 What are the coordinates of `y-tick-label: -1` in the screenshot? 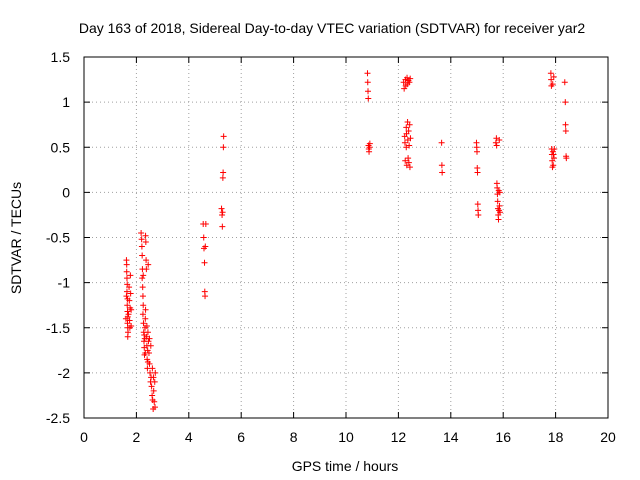 It's located at (64, 283).